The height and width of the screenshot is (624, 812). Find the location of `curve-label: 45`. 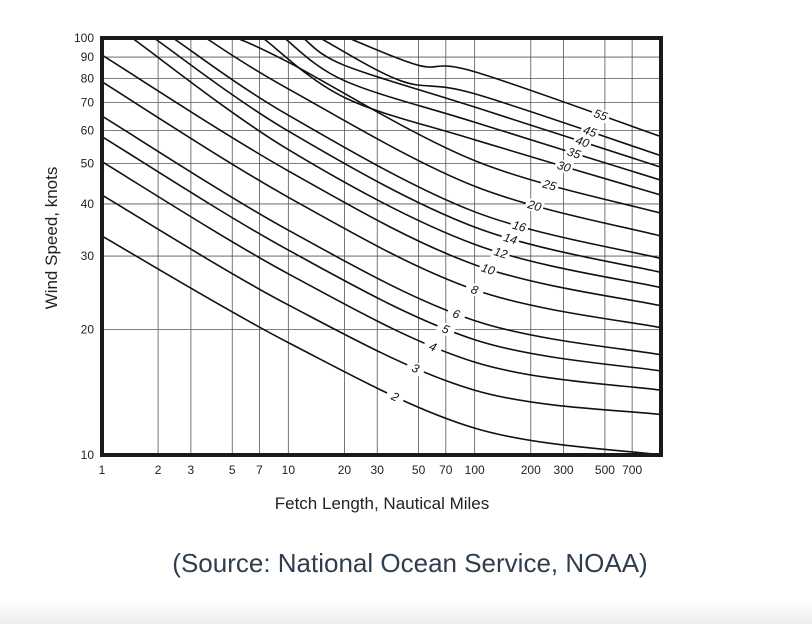

curve-label: 45 is located at coordinates (589, 132).